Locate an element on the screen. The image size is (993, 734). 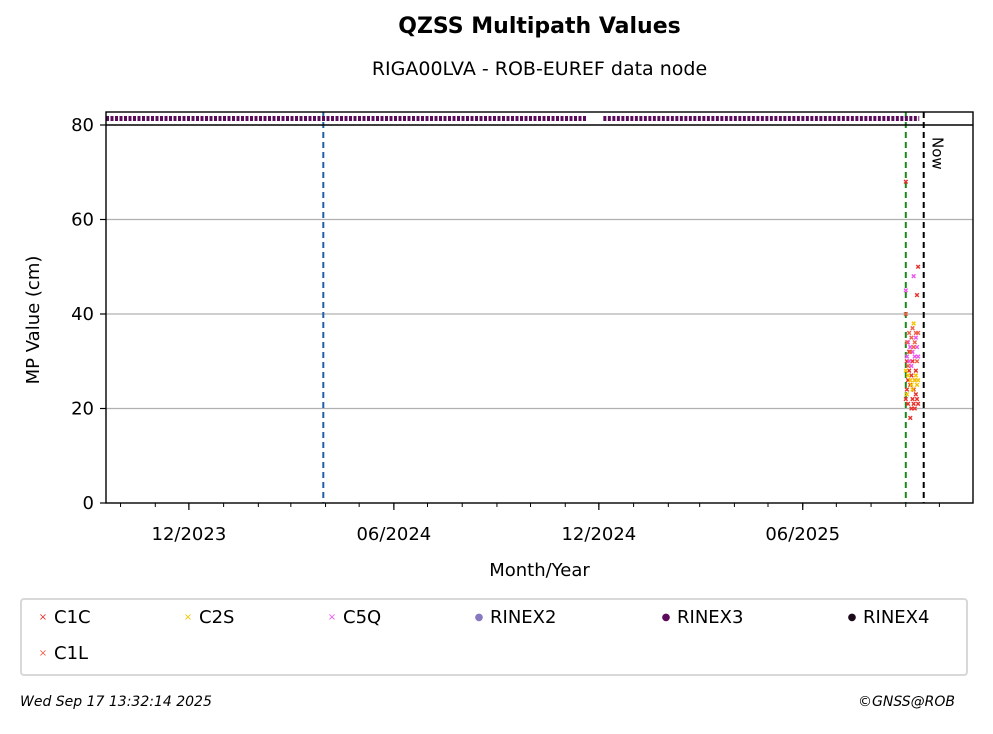
legend-item-rinex3: ● RINEX3 is located at coordinates (702, 617).